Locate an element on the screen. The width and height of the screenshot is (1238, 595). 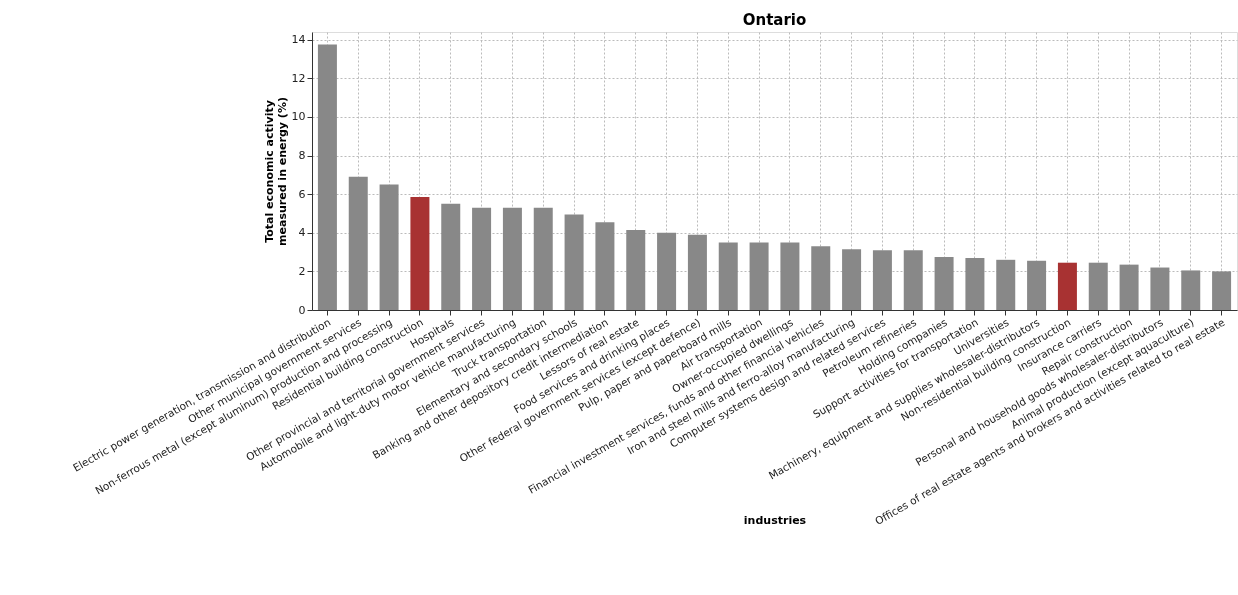
y-tick-label: 10 is located at coordinates (298, 117).